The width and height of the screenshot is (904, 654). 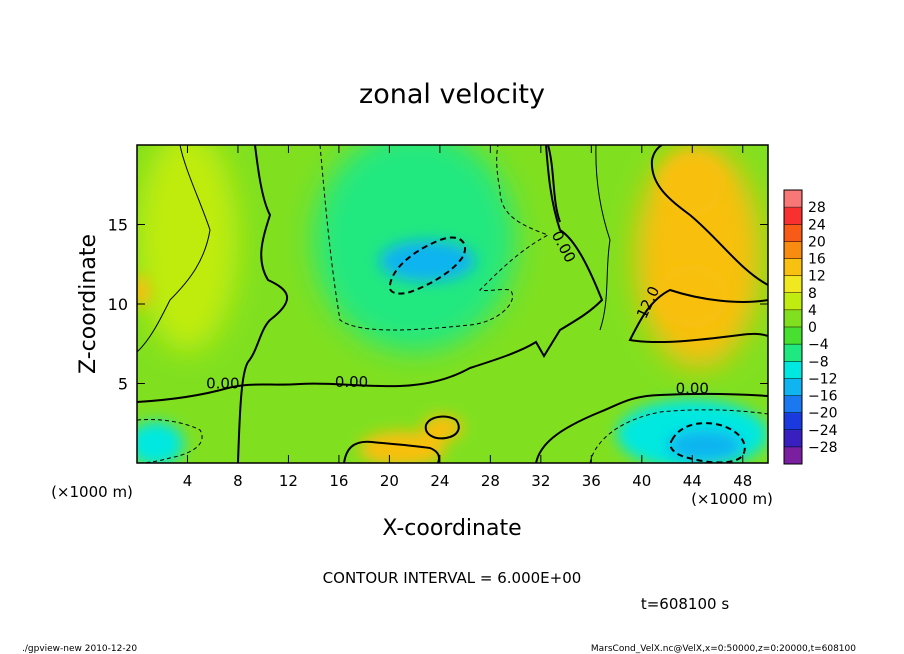 I want to click on chart-title: zonal velocity, so click(x=452, y=94).